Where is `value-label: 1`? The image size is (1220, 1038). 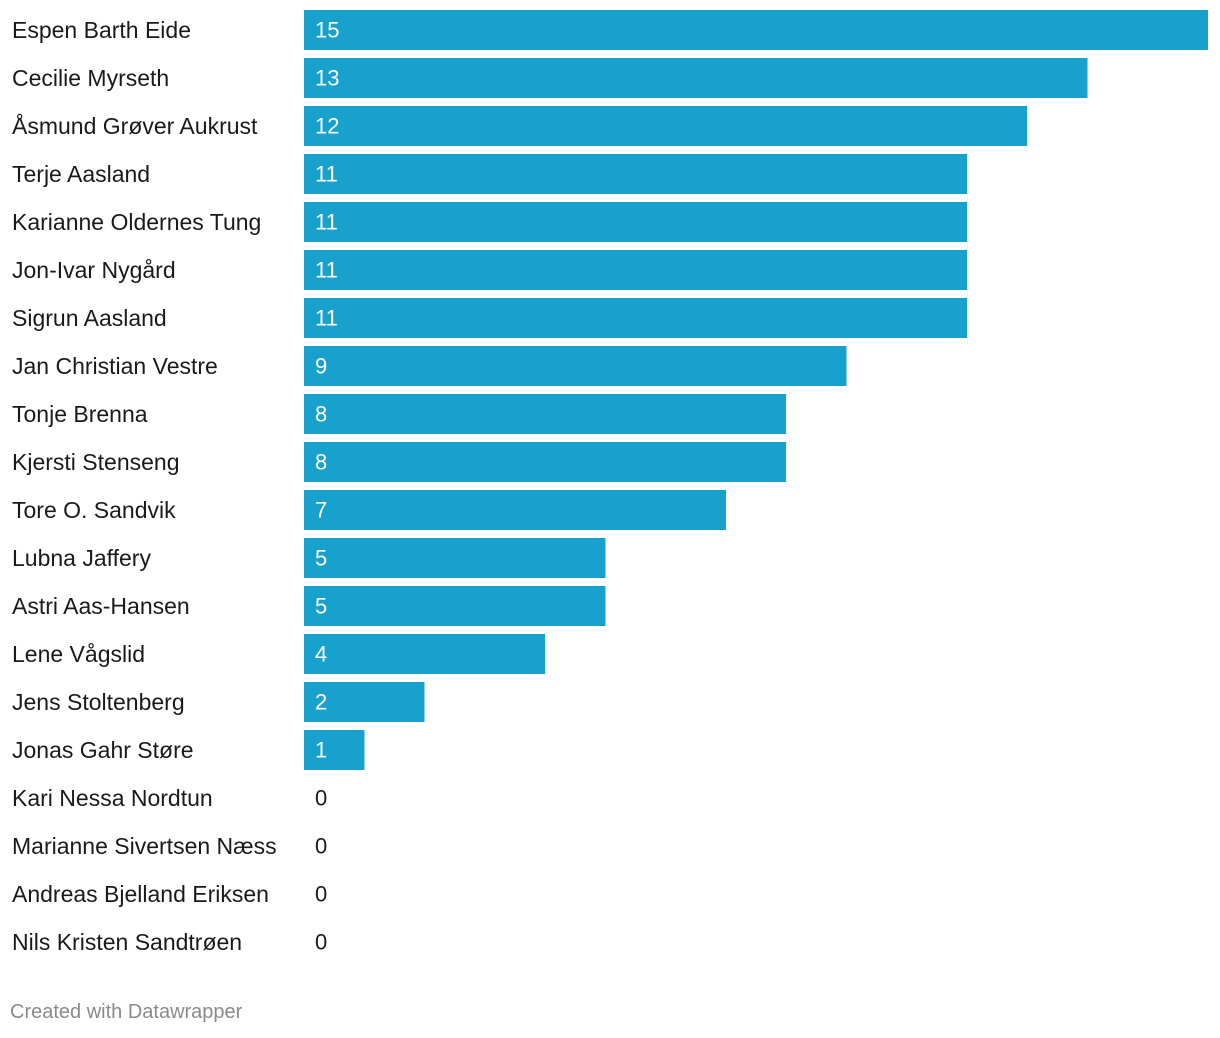
value-label: 1 is located at coordinates (321, 750).